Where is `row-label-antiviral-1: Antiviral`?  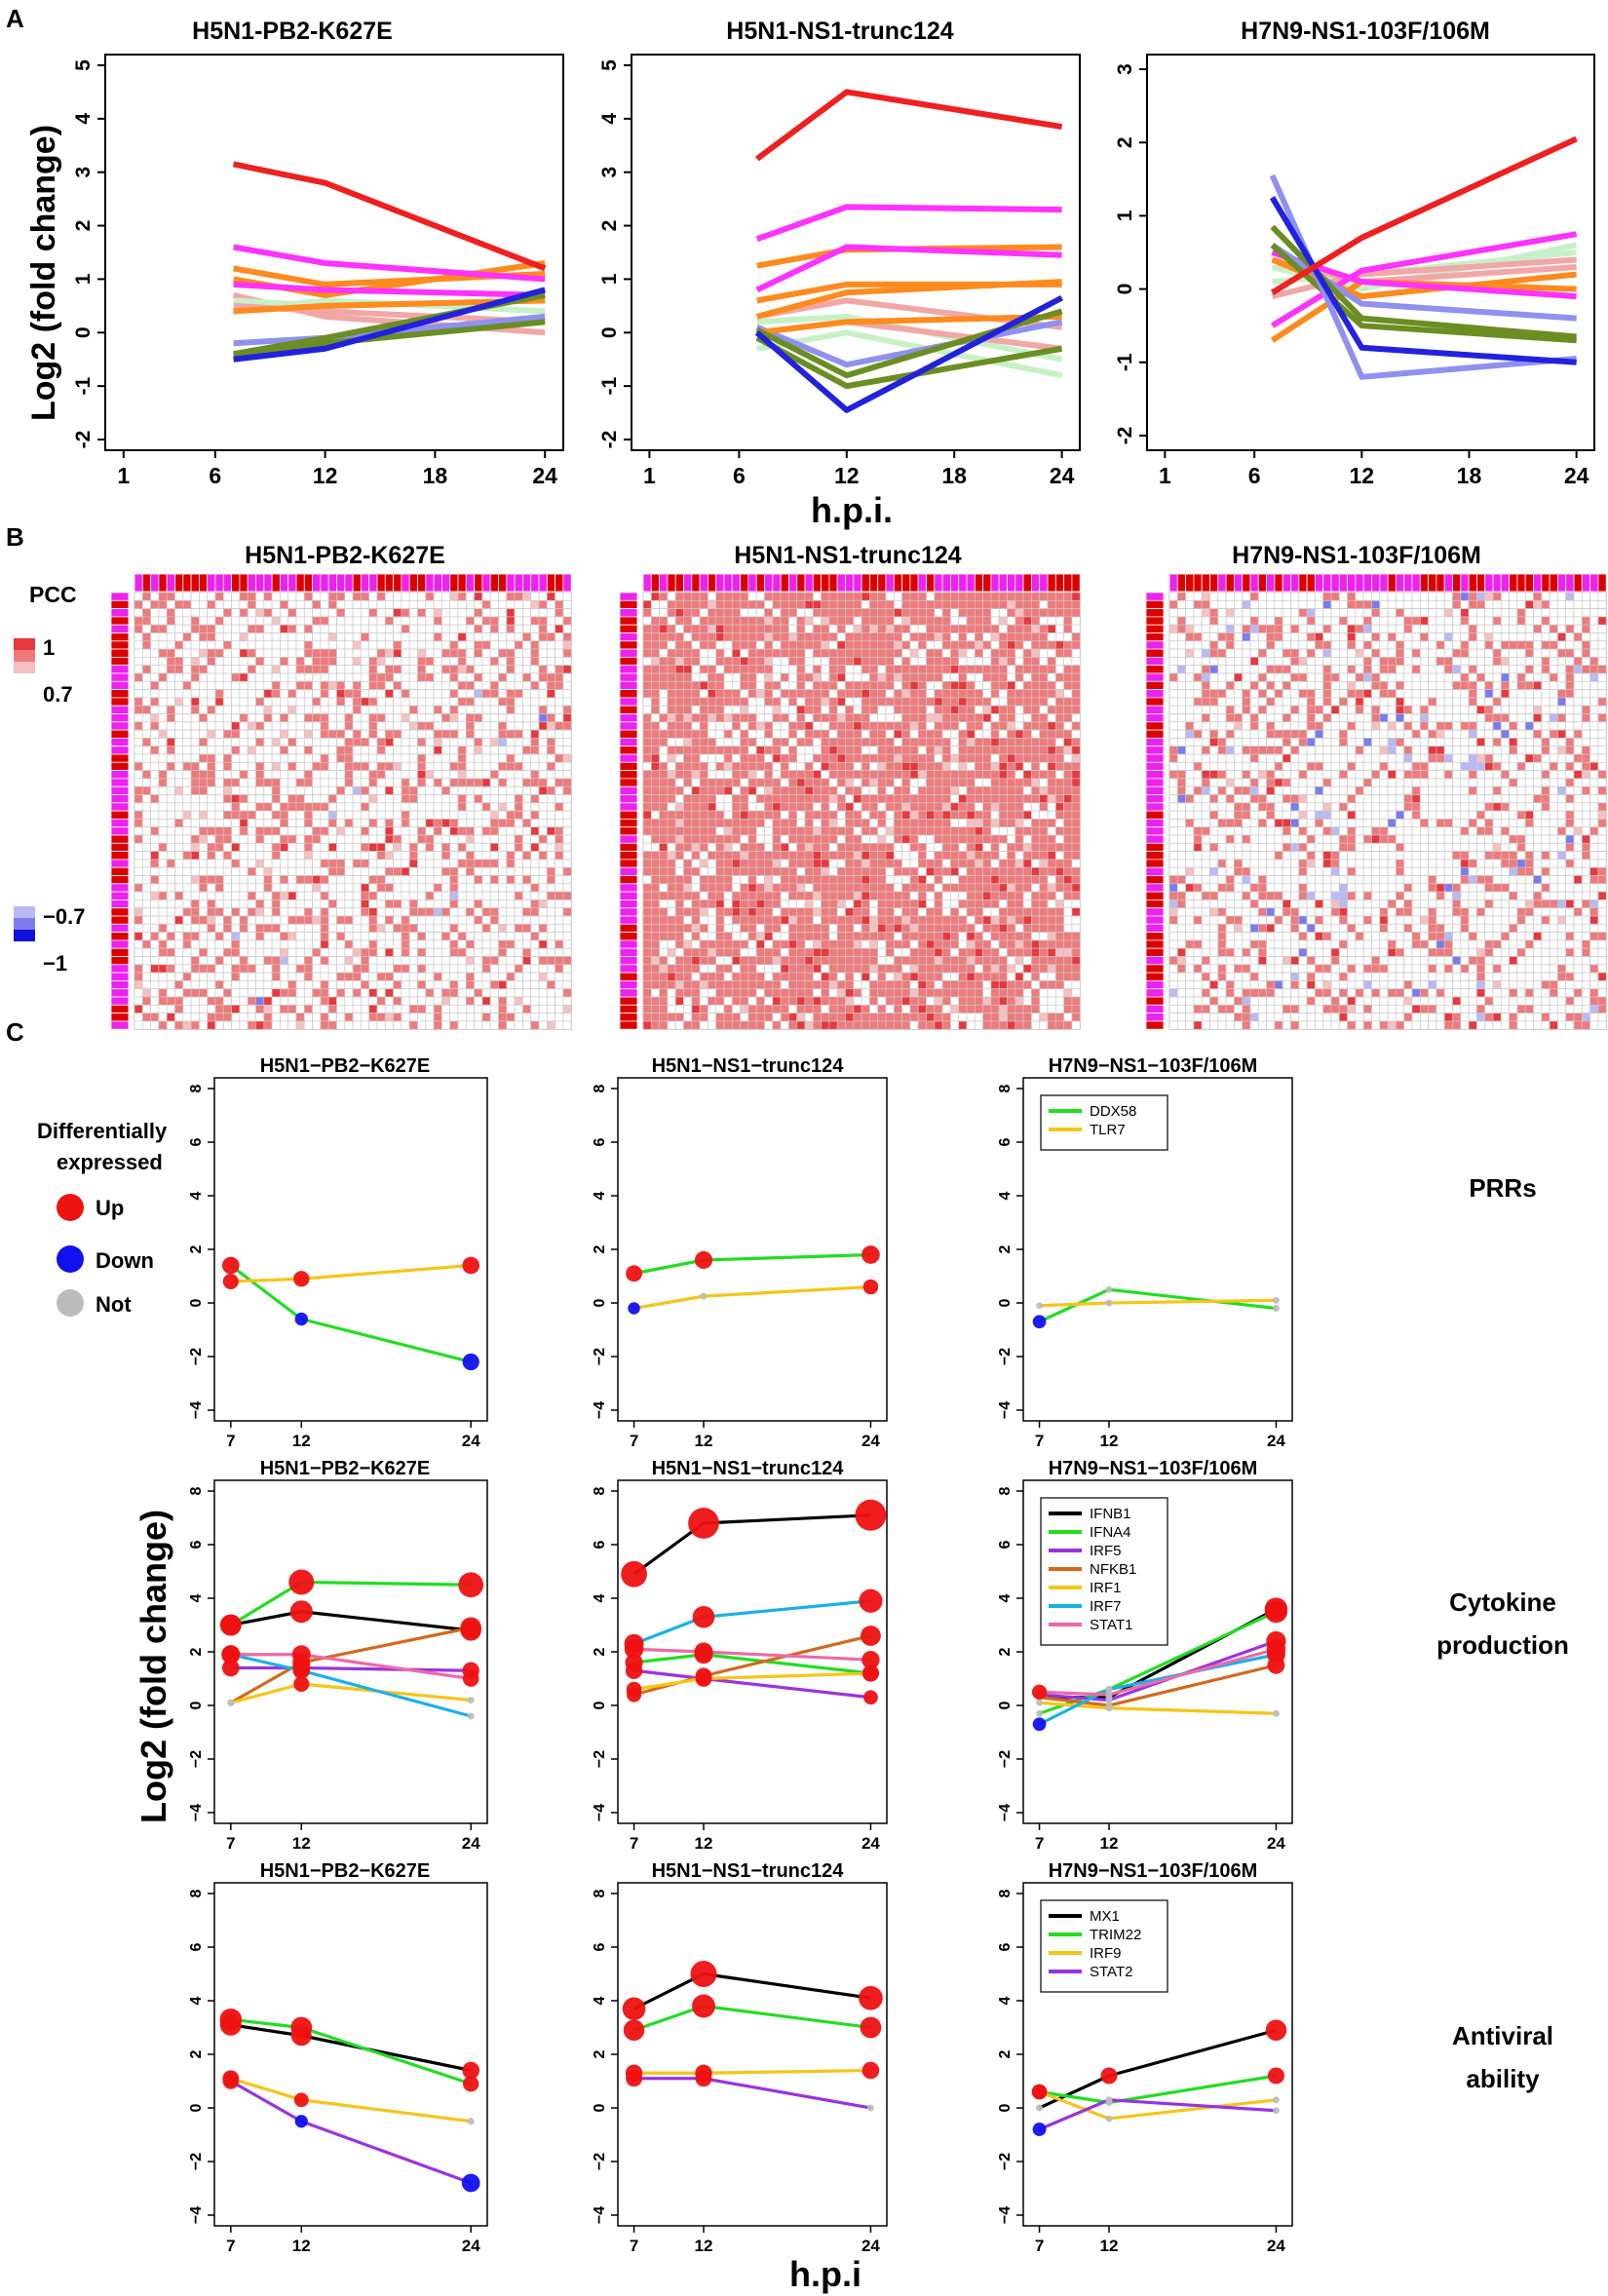
row-label-antiviral-1: Antiviral is located at coordinates (1502, 2035).